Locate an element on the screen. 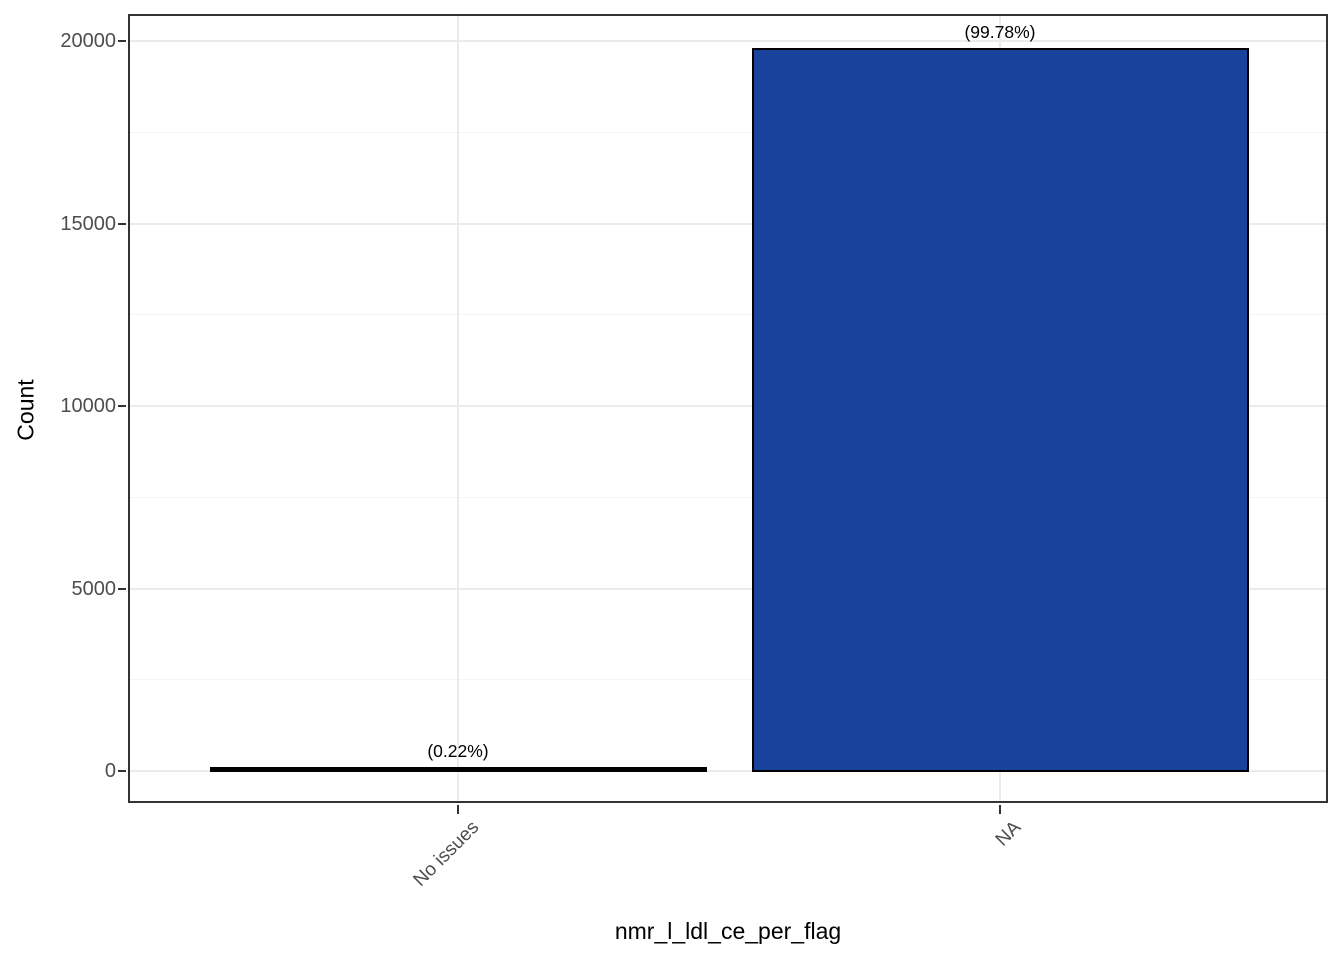 This screenshot has height=960, width=1344. bar-value-label: (99.78%) is located at coordinates (1000, 32).